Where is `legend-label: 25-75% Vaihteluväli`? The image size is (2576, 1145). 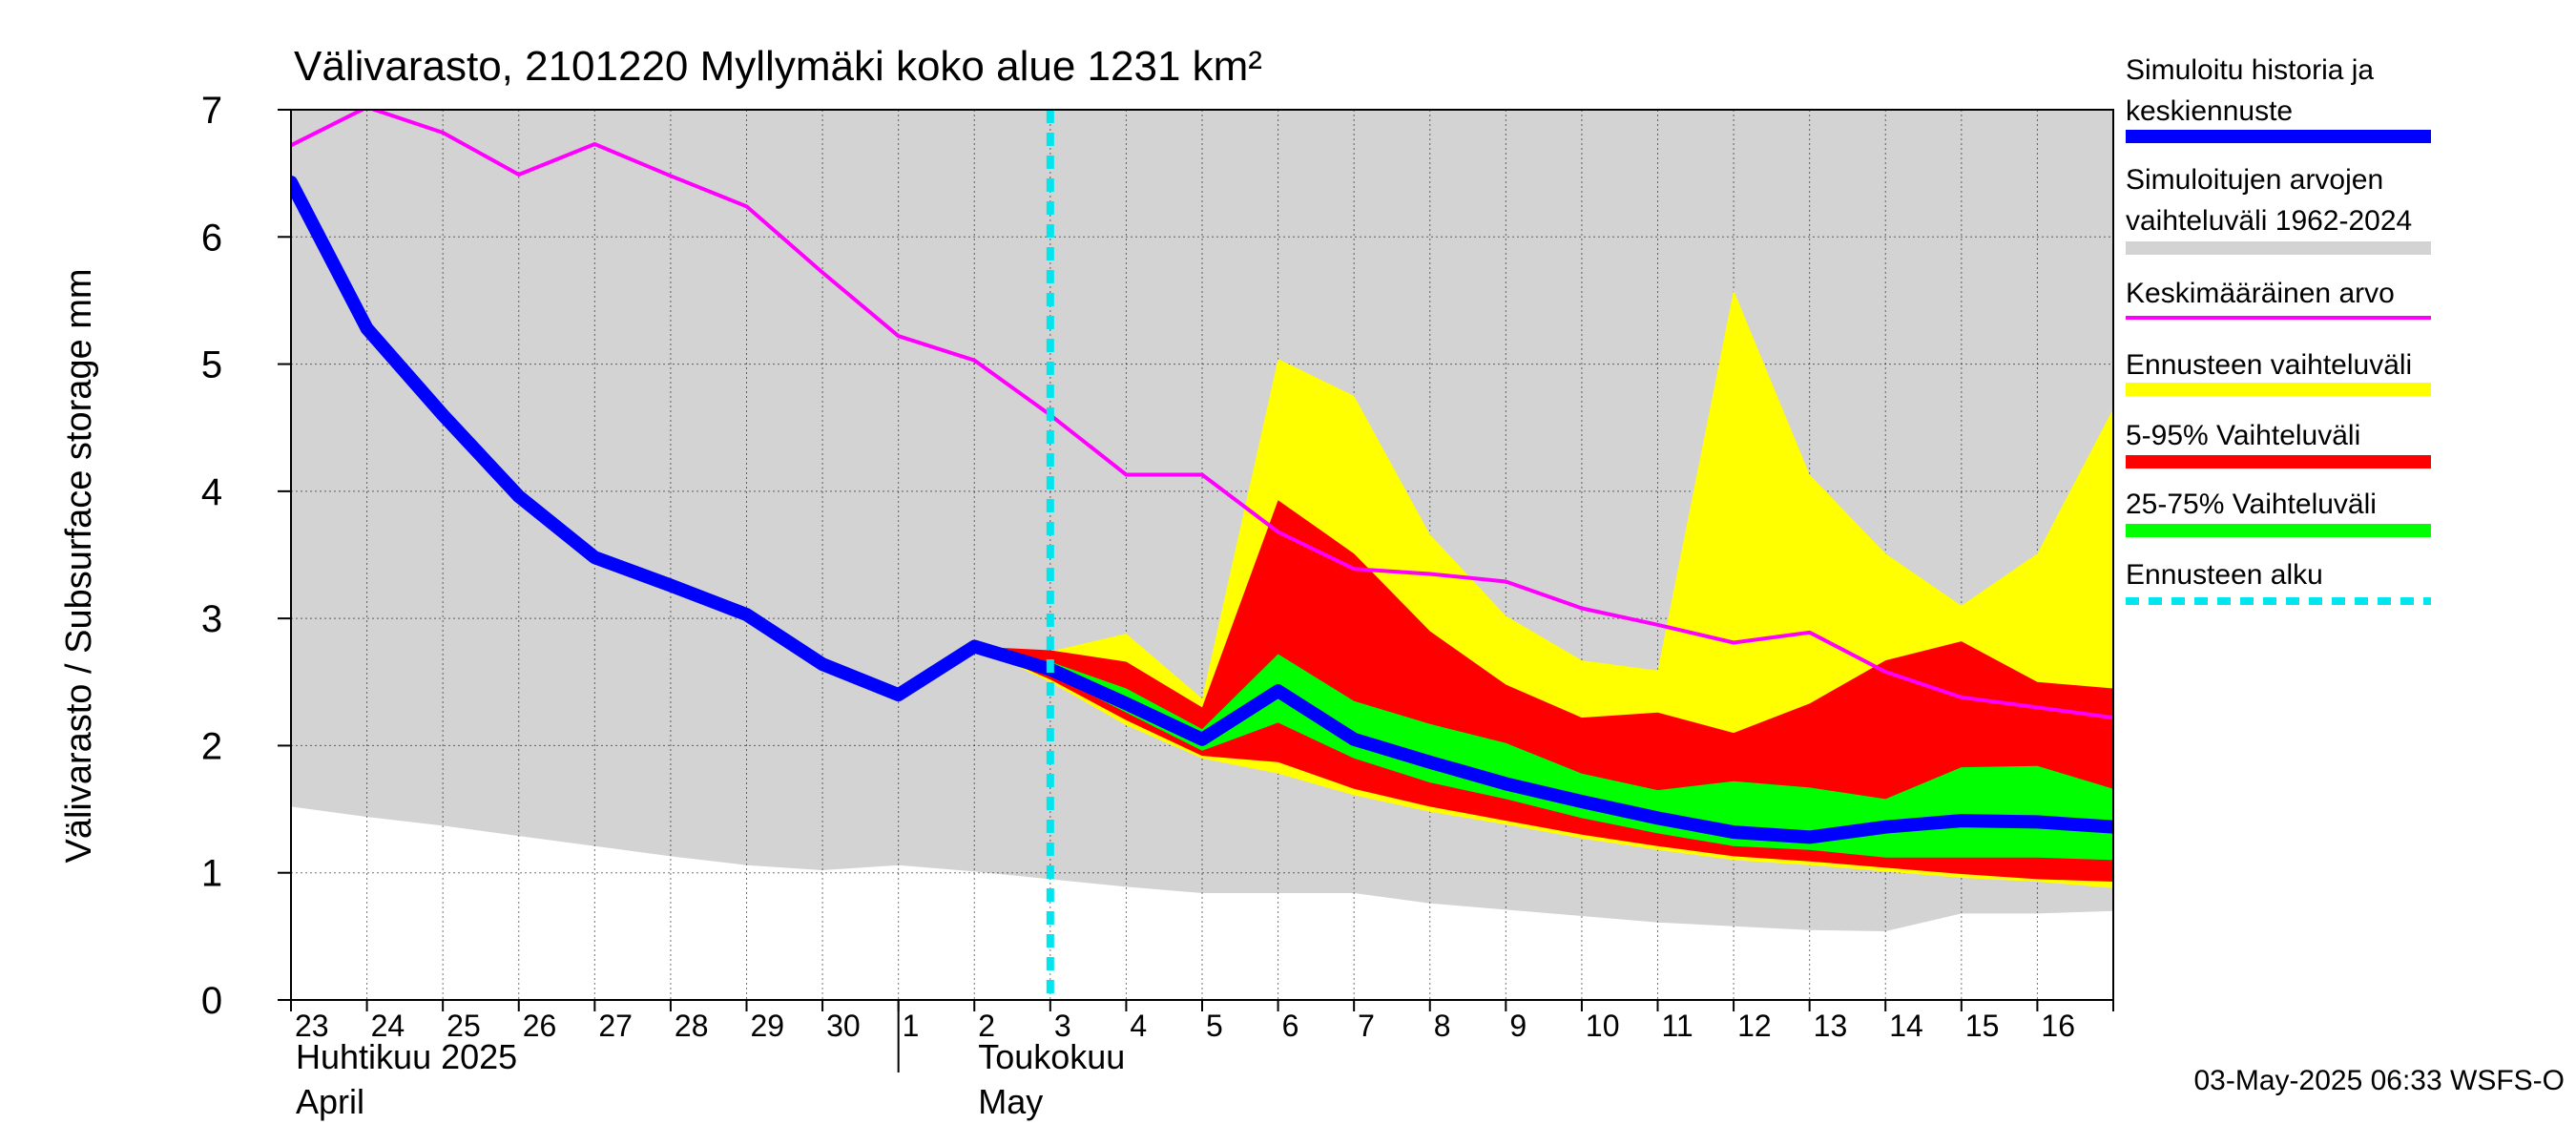 legend-label: 25-75% Vaihteluväli is located at coordinates (2251, 505).